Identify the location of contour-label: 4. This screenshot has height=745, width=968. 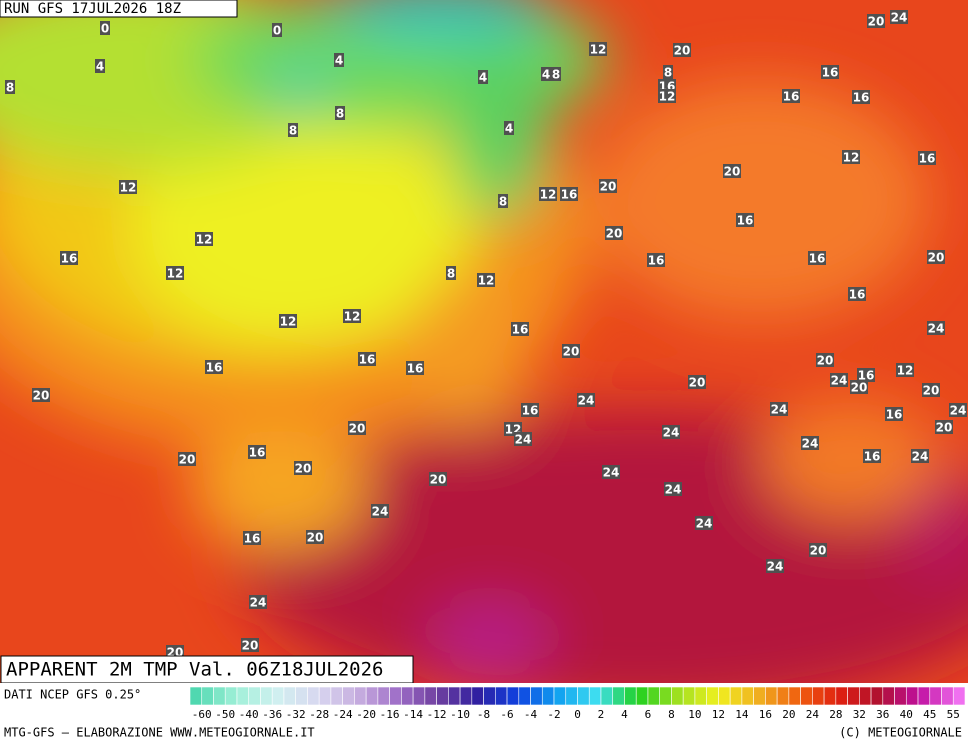
(546, 75).